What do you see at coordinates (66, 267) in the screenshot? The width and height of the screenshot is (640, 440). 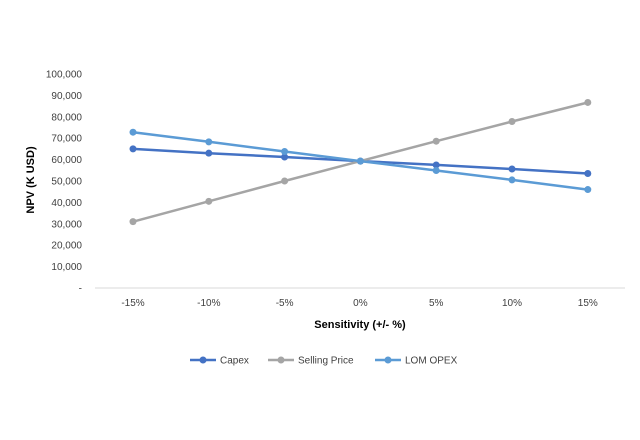 I see `y-tick-label: 10,000` at bounding box center [66, 267].